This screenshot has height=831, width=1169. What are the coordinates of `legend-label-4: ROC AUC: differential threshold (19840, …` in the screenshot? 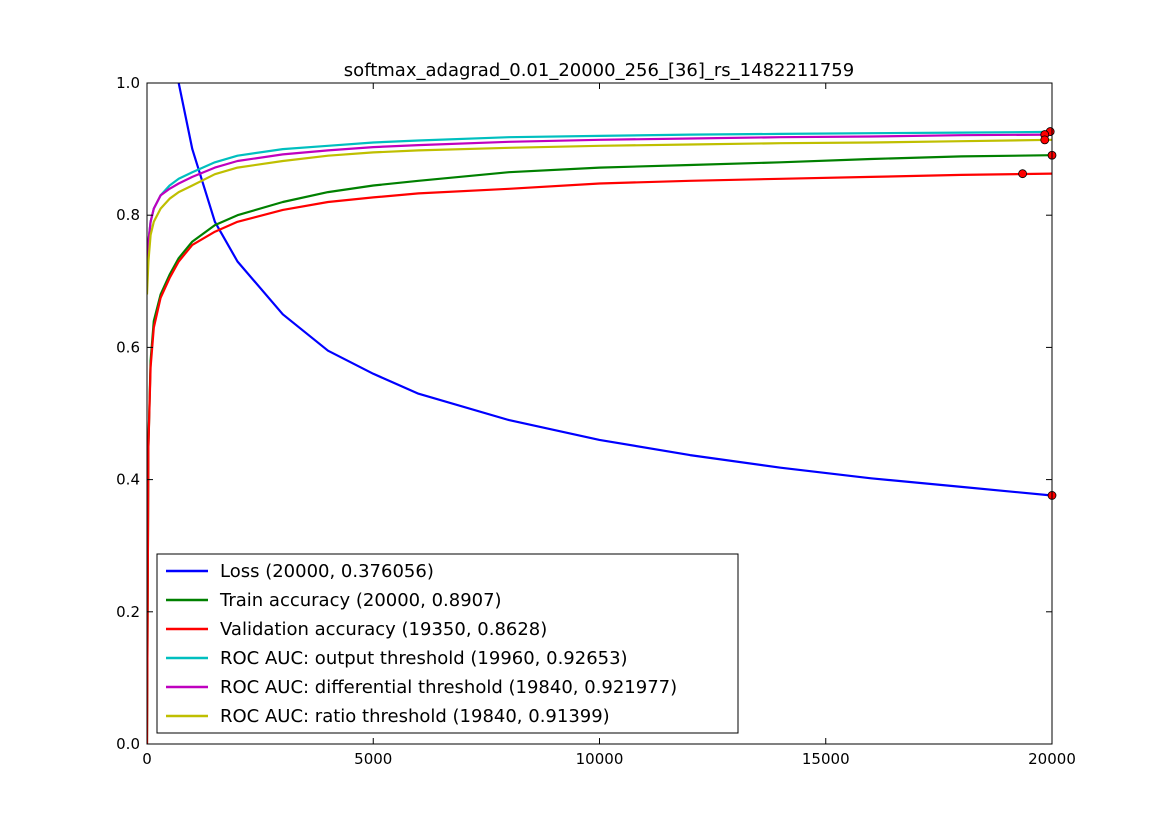 It's located at (448, 687).